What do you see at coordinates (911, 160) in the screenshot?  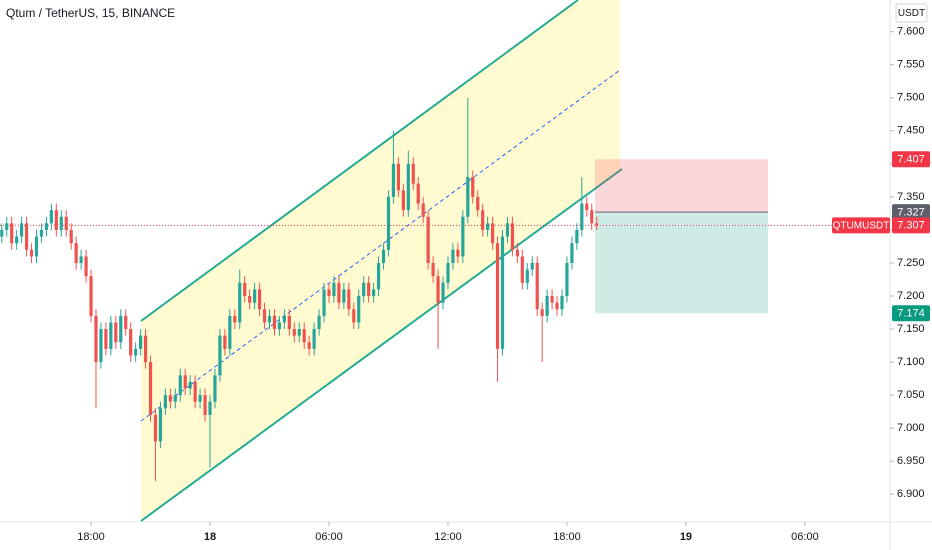 I see `price-marker-label: 7.407` at bounding box center [911, 160].